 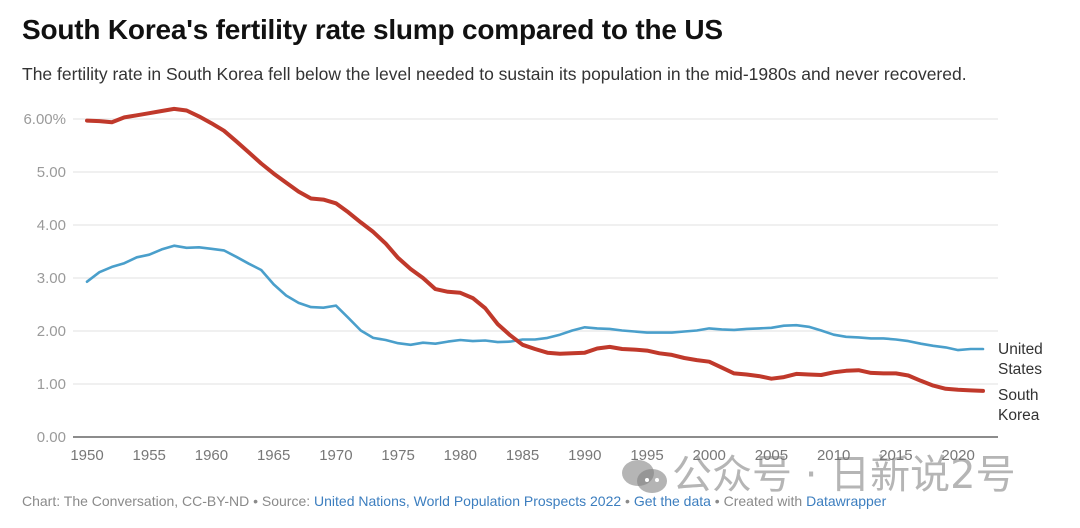 I want to click on x-tick-label: 1950, so click(x=86, y=455).